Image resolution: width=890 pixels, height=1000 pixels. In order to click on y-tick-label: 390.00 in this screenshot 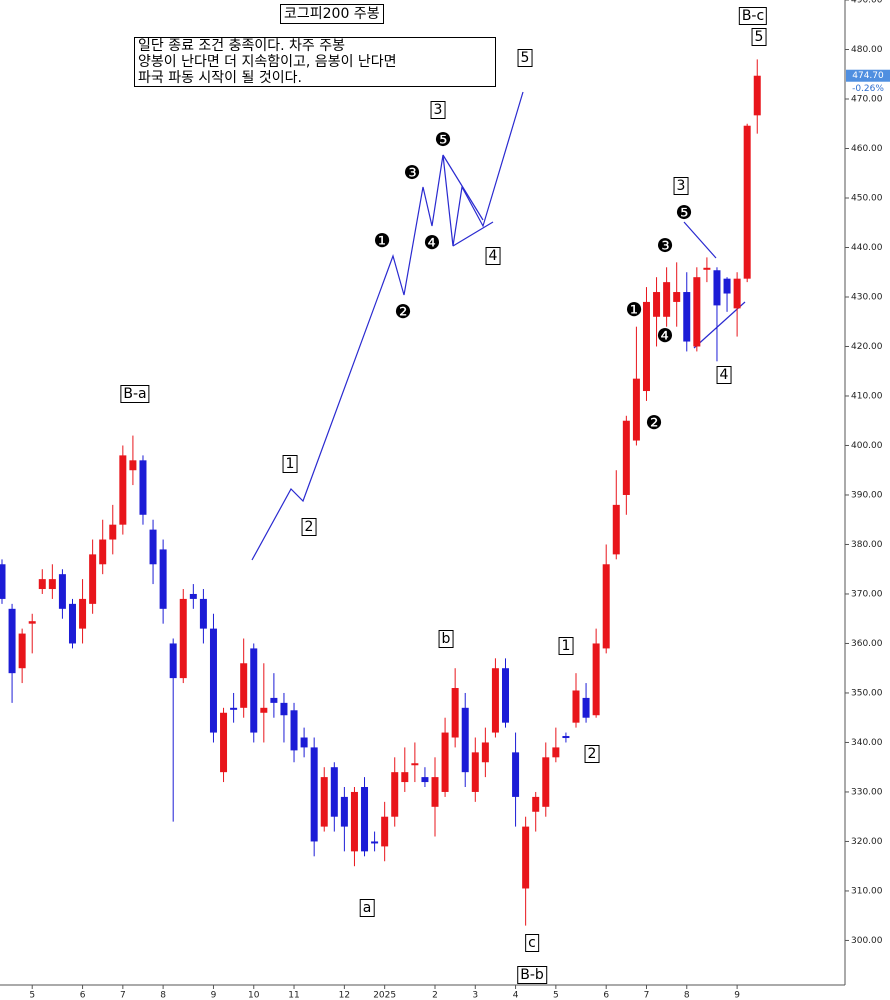, I will do `click(867, 495)`.